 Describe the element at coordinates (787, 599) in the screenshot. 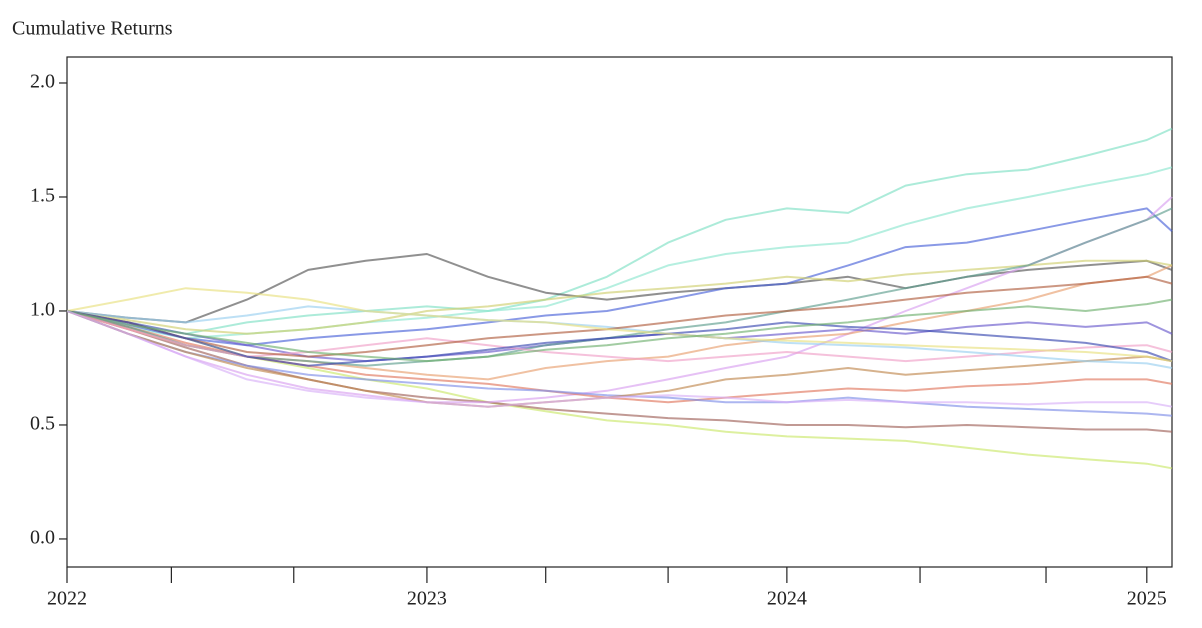

I see `x-tick-label: 2024` at that location.